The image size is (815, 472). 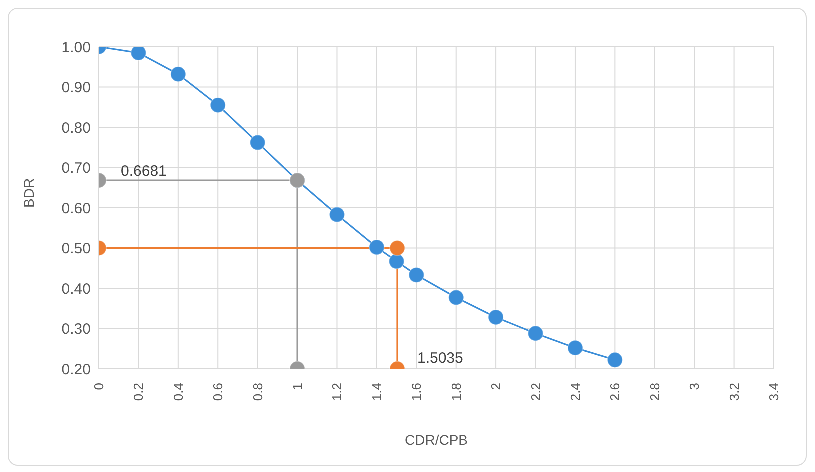 I want to click on y-tick-label: 0.70, so click(x=76, y=169).